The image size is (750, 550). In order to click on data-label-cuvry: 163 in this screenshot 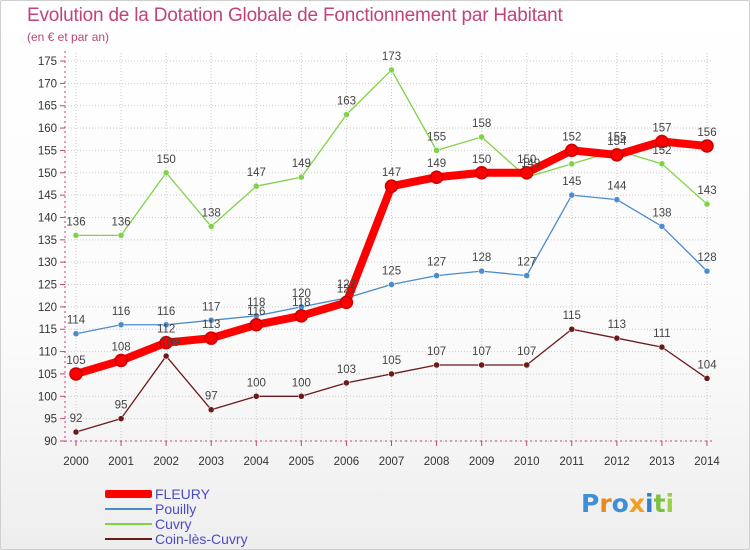, I will do `click(346, 102)`.